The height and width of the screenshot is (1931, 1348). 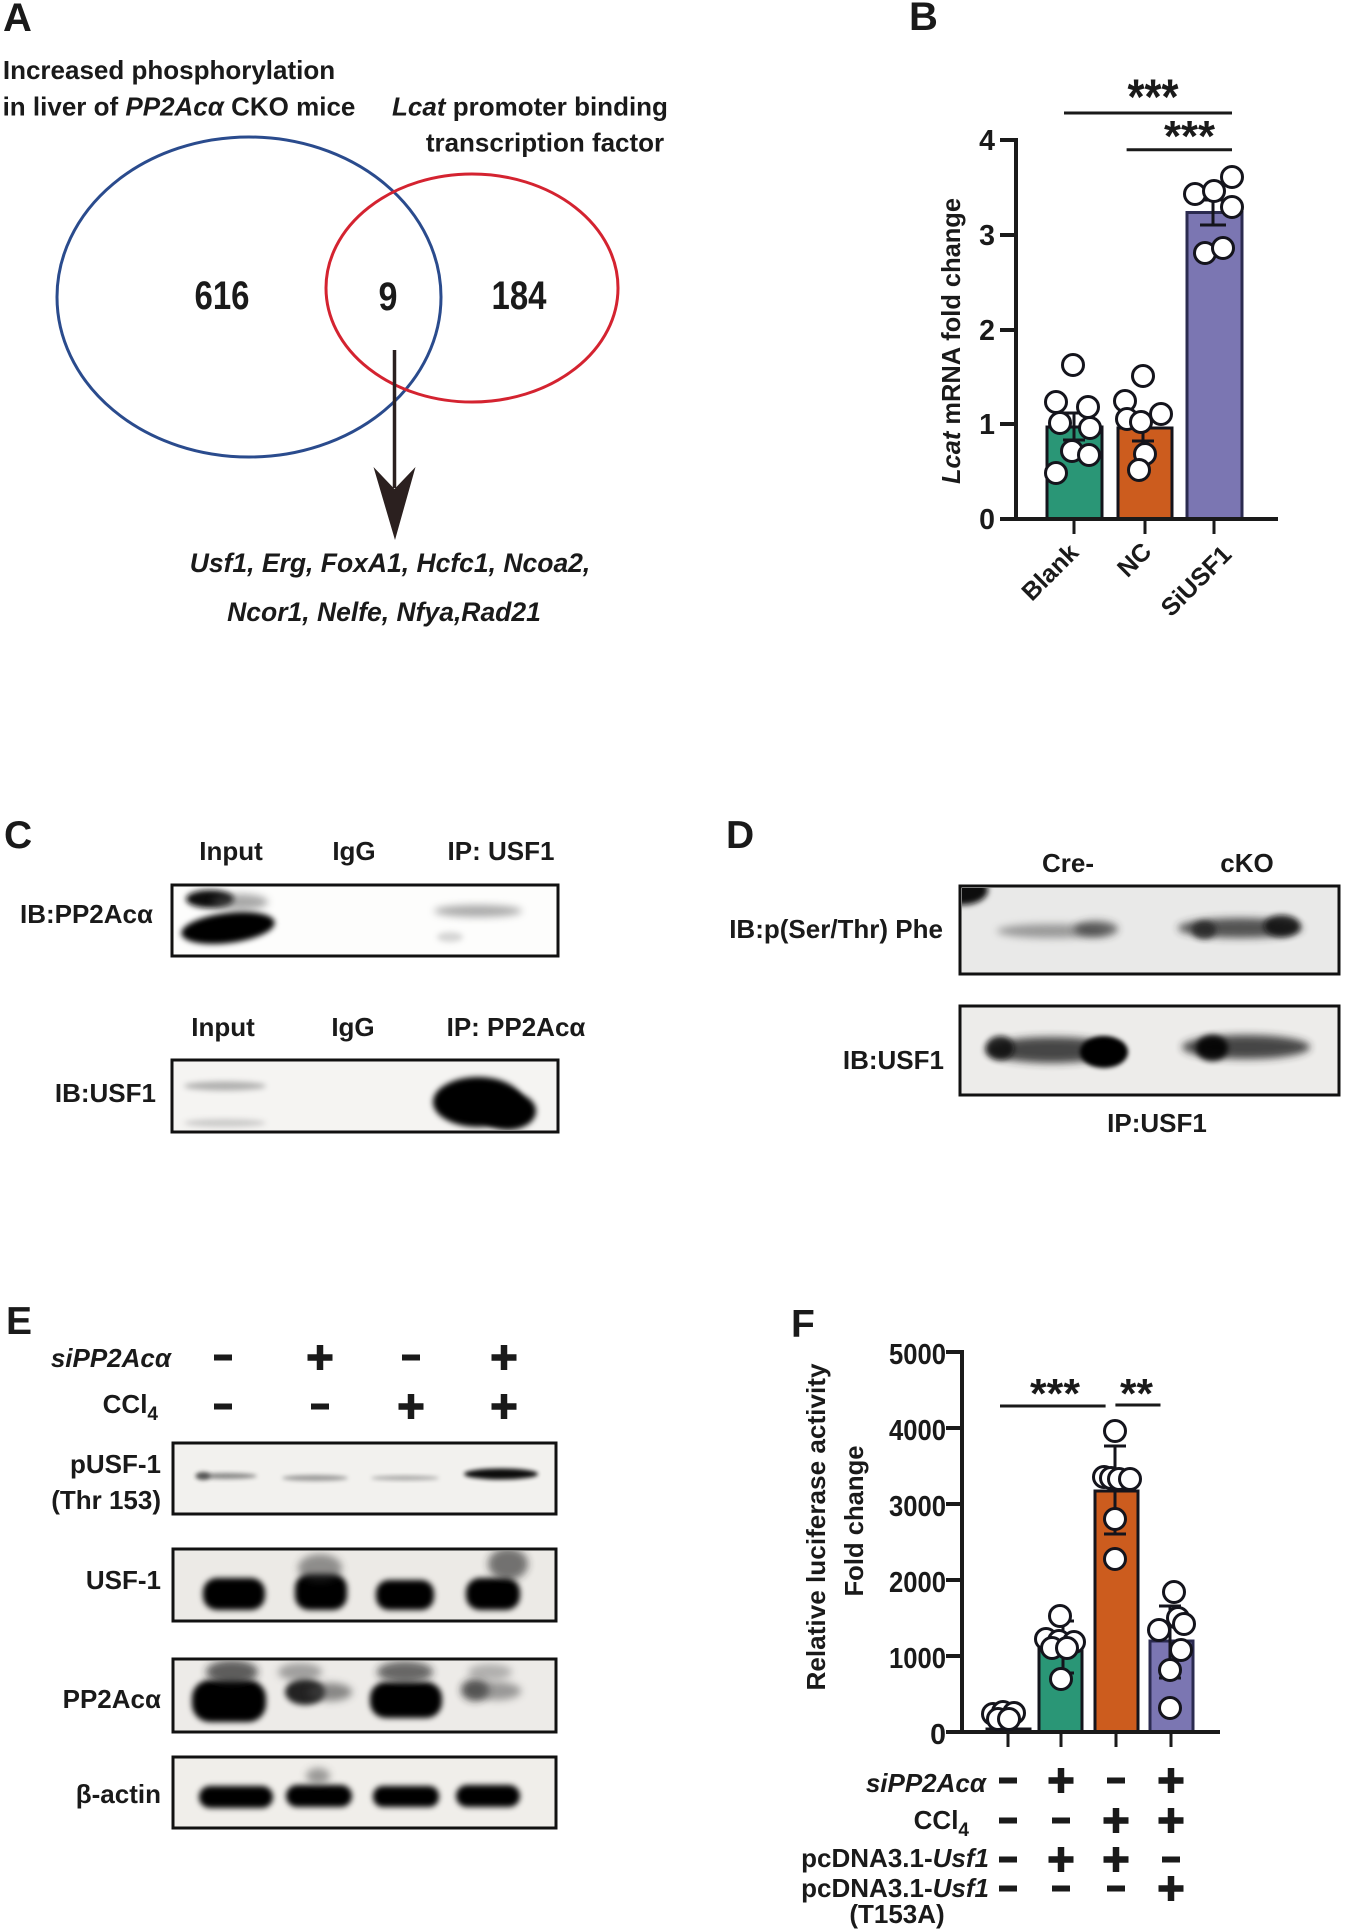 What do you see at coordinates (86, 914) in the screenshot?
I see `svg-text: IB:PP2Acα` at bounding box center [86, 914].